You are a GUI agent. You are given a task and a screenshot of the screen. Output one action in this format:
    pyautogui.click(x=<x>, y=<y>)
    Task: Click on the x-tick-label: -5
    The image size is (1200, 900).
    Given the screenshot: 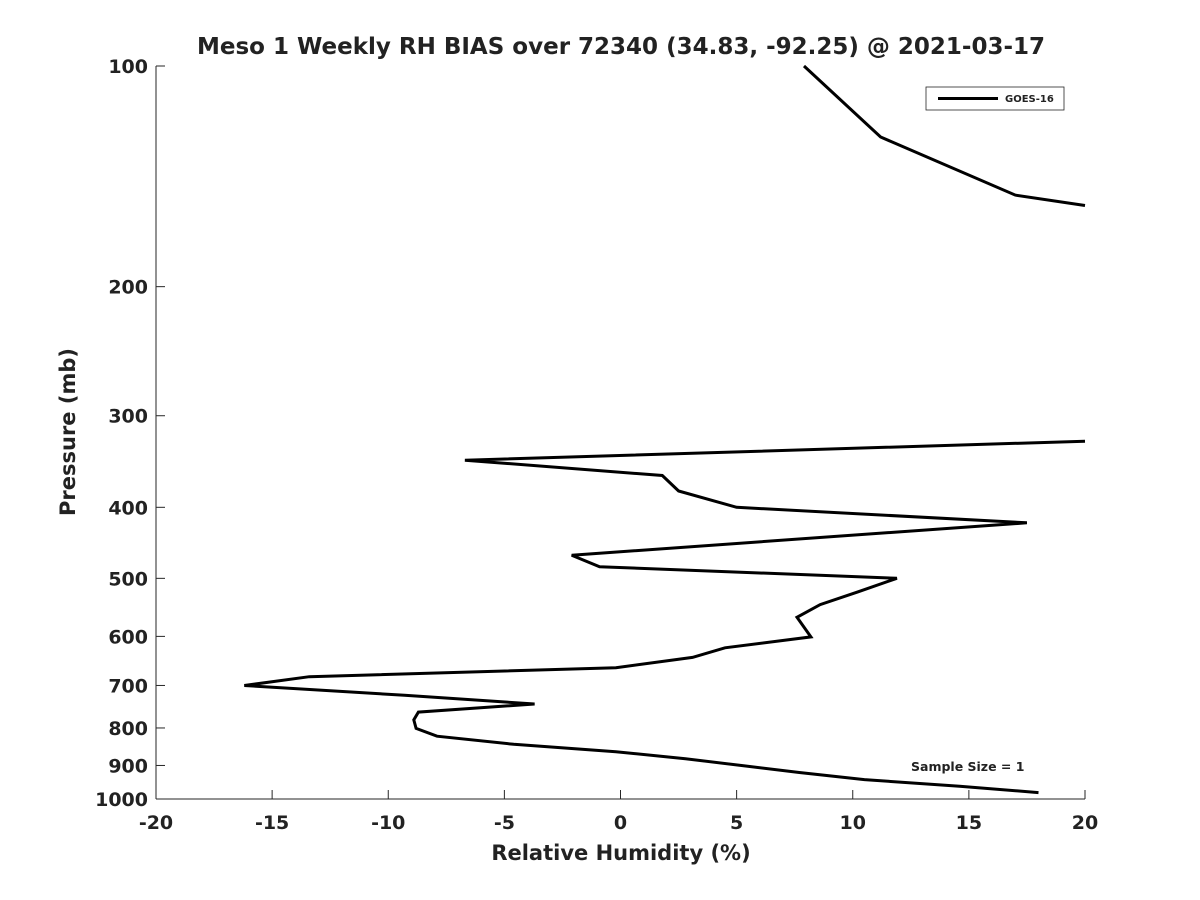 What is the action you would take?
    pyautogui.click(x=504, y=823)
    